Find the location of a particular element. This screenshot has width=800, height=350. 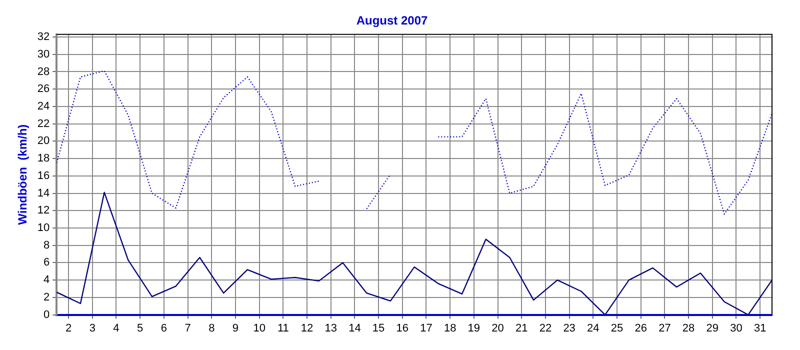

x-tick-label: 5 is located at coordinates (140, 328).